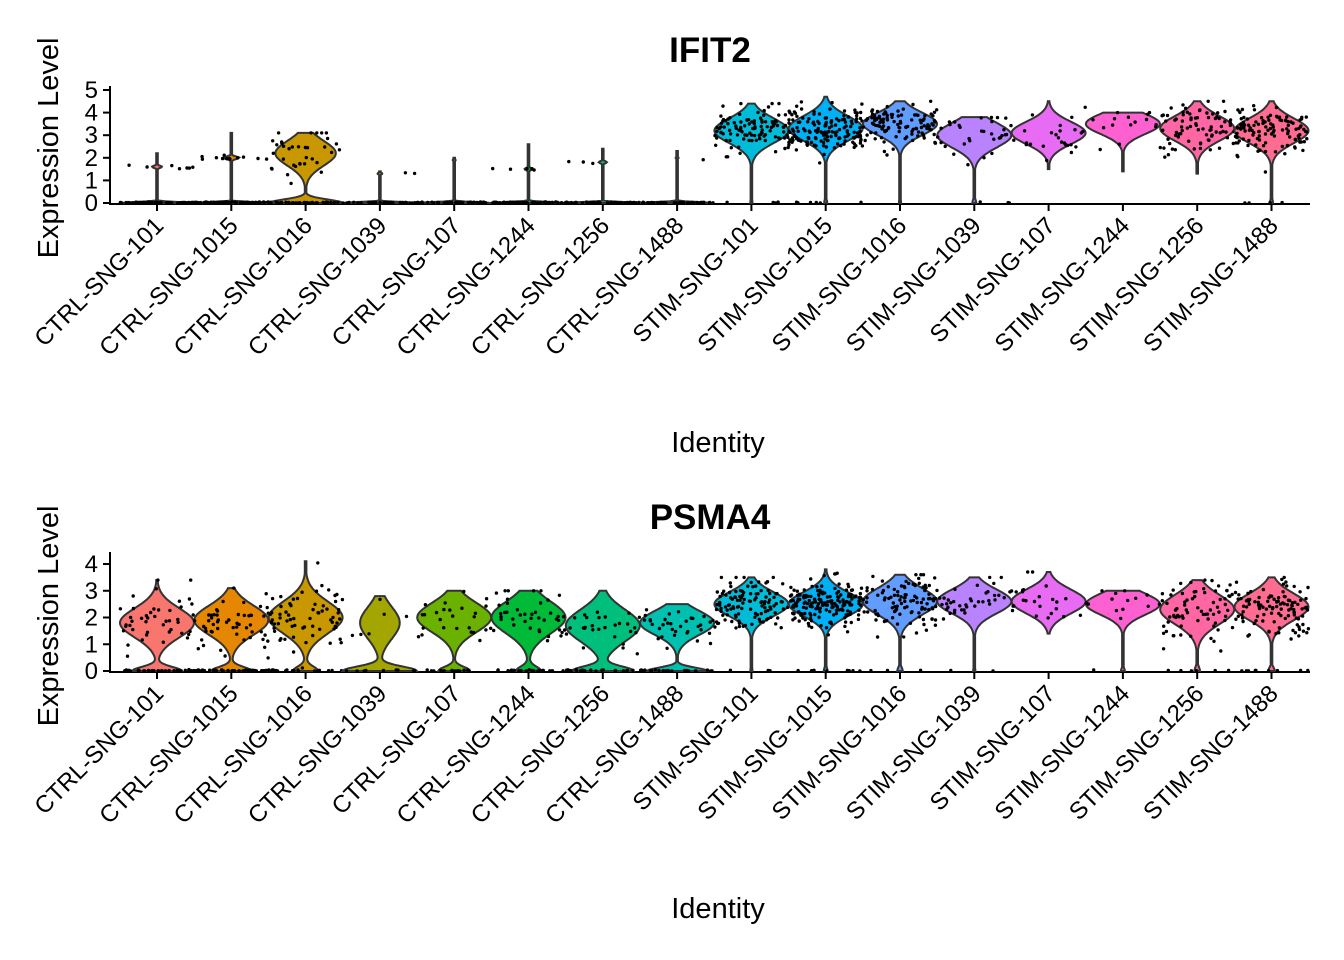  What do you see at coordinates (1210, 752) in the screenshot?
I see `x-tick-label: STIM-SNG-1488` at bounding box center [1210, 752].